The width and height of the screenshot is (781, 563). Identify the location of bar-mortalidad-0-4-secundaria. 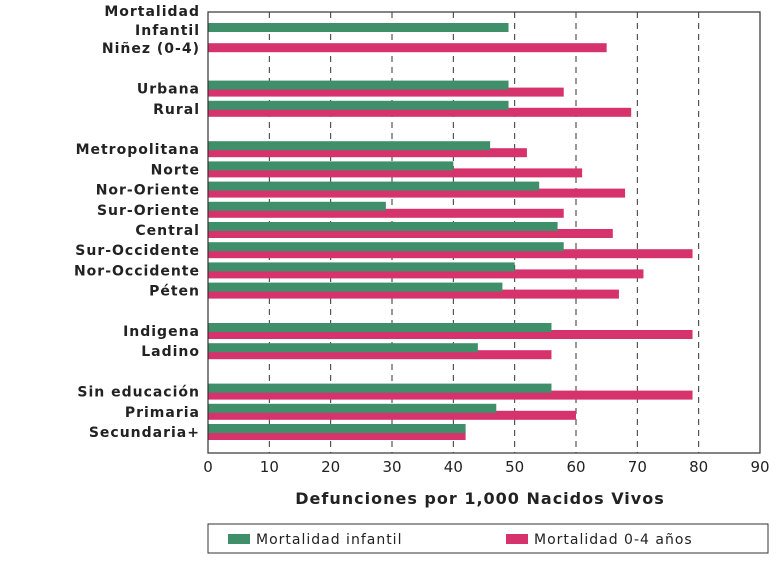
(337, 435).